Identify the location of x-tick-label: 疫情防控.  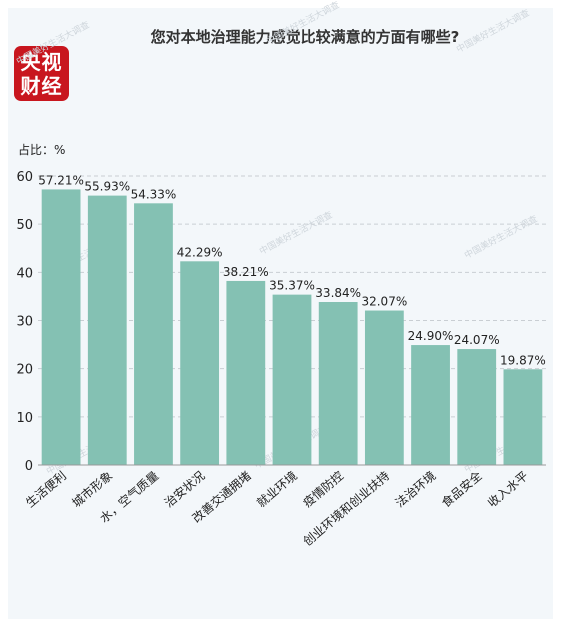
(323, 489).